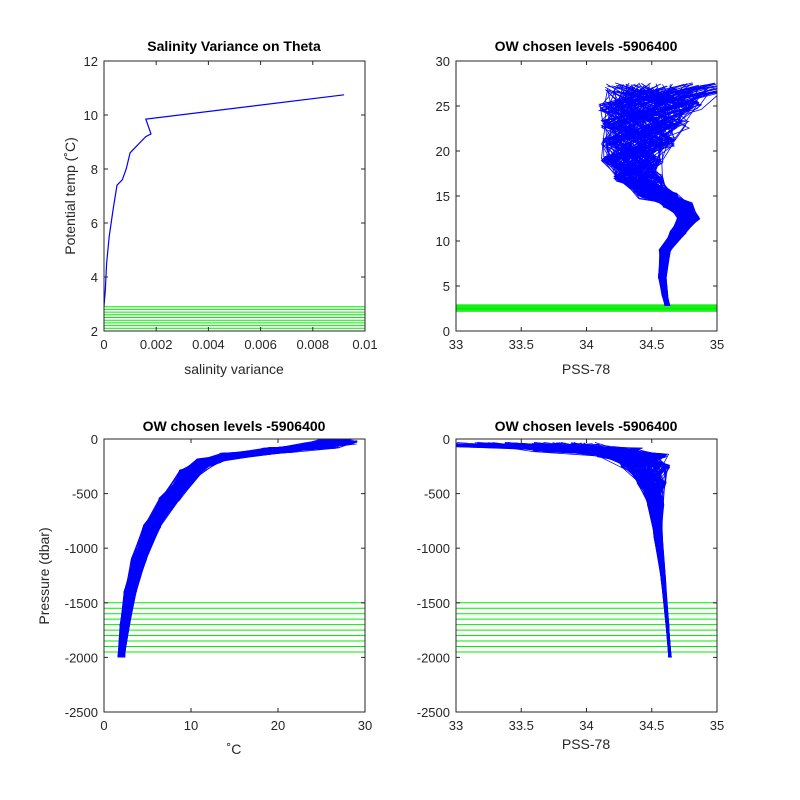  Describe the element at coordinates (234, 749) in the screenshot. I see `panel3-xlabel: ˚C` at that location.